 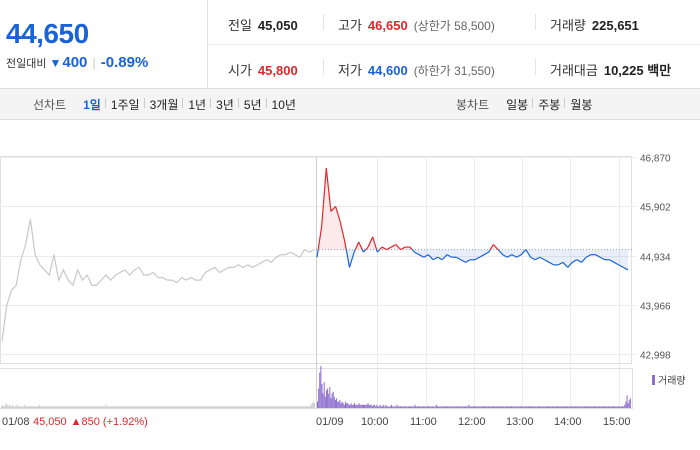 I want to click on y-tick-label: 43,966, so click(x=655, y=307).